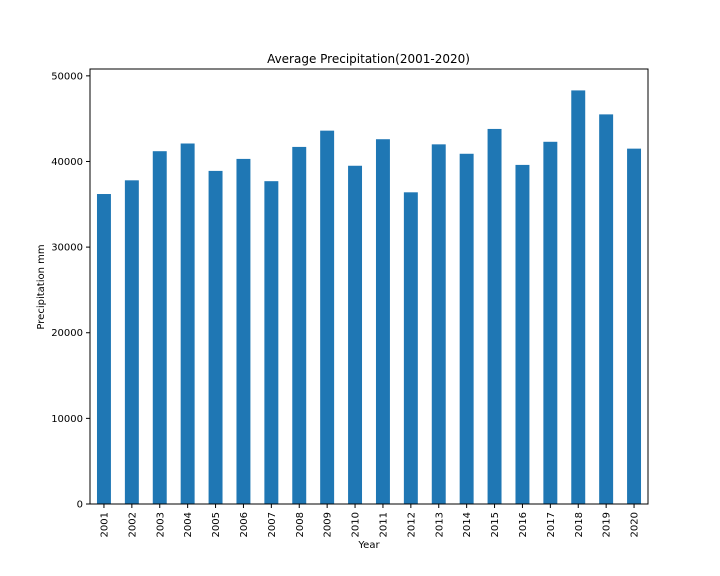 This screenshot has height=576, width=720. What do you see at coordinates (356, 524) in the screenshot?
I see `x-tick-label: 2010` at bounding box center [356, 524].